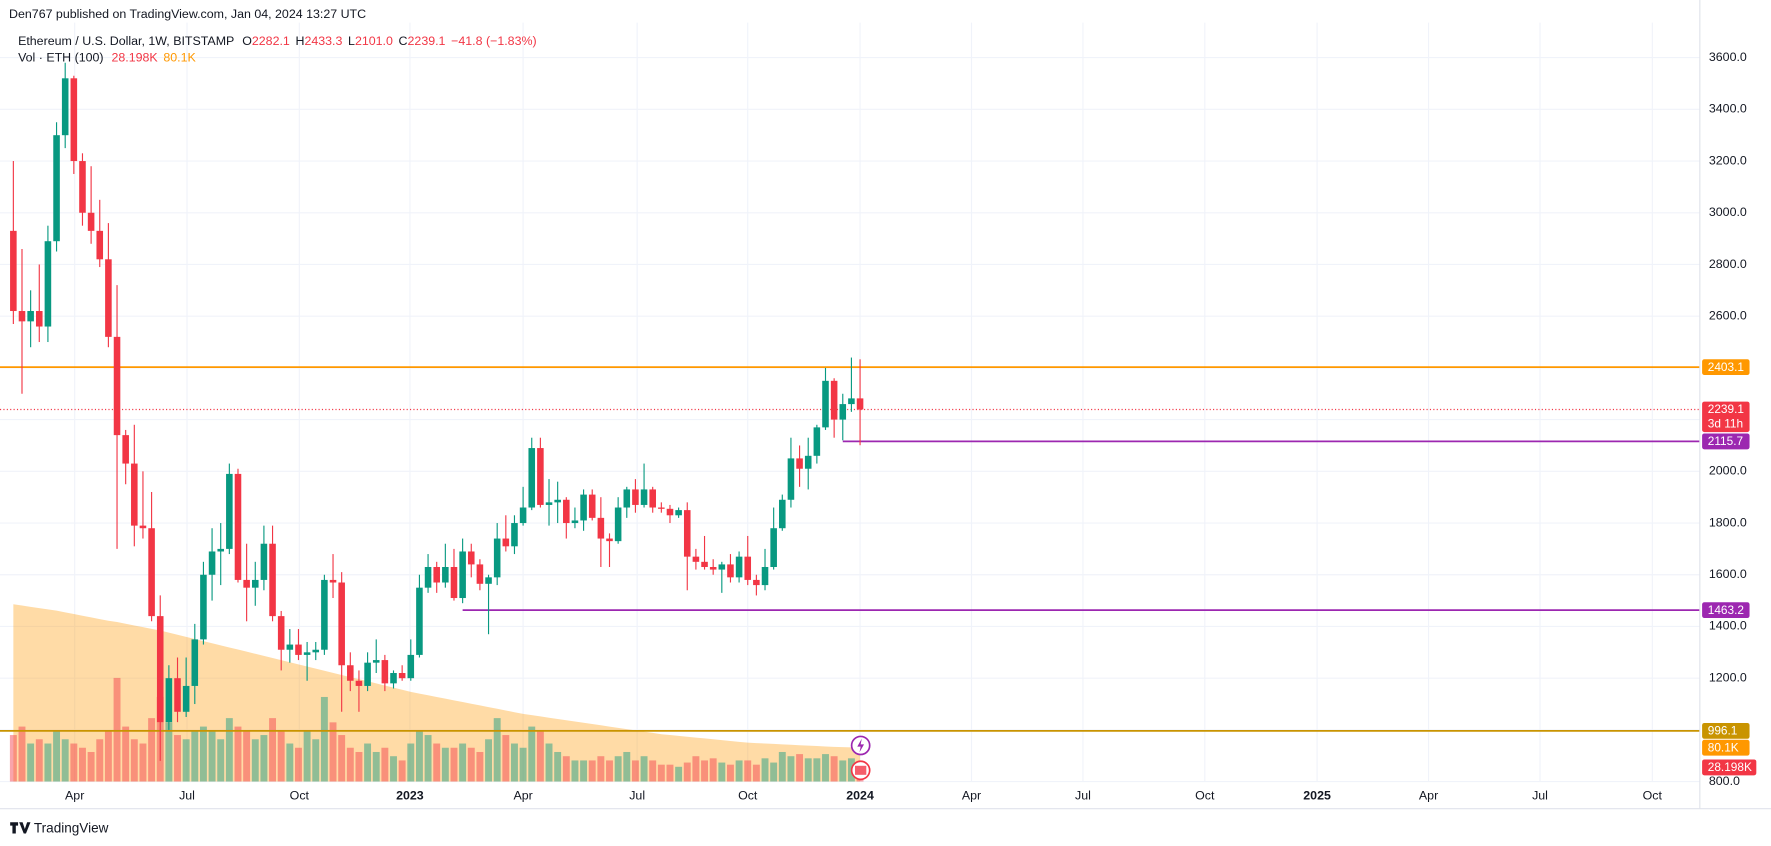 Image resolution: width=1771 pixels, height=846 pixels. Describe the element at coordinates (1729, 767) in the screenshot. I see `volume-label-box` at that location.